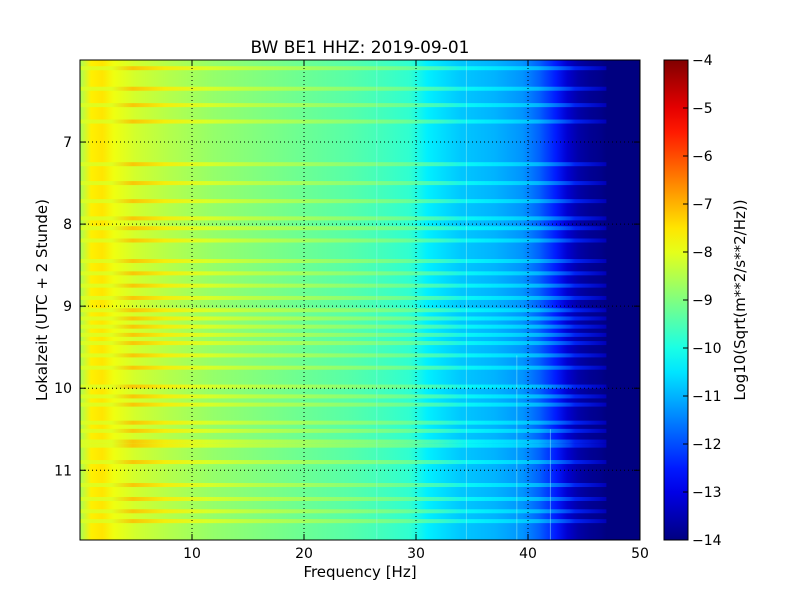 The width and height of the screenshot is (800, 605). I want to click on colorbar-tick-label: −9, so click(702, 301).